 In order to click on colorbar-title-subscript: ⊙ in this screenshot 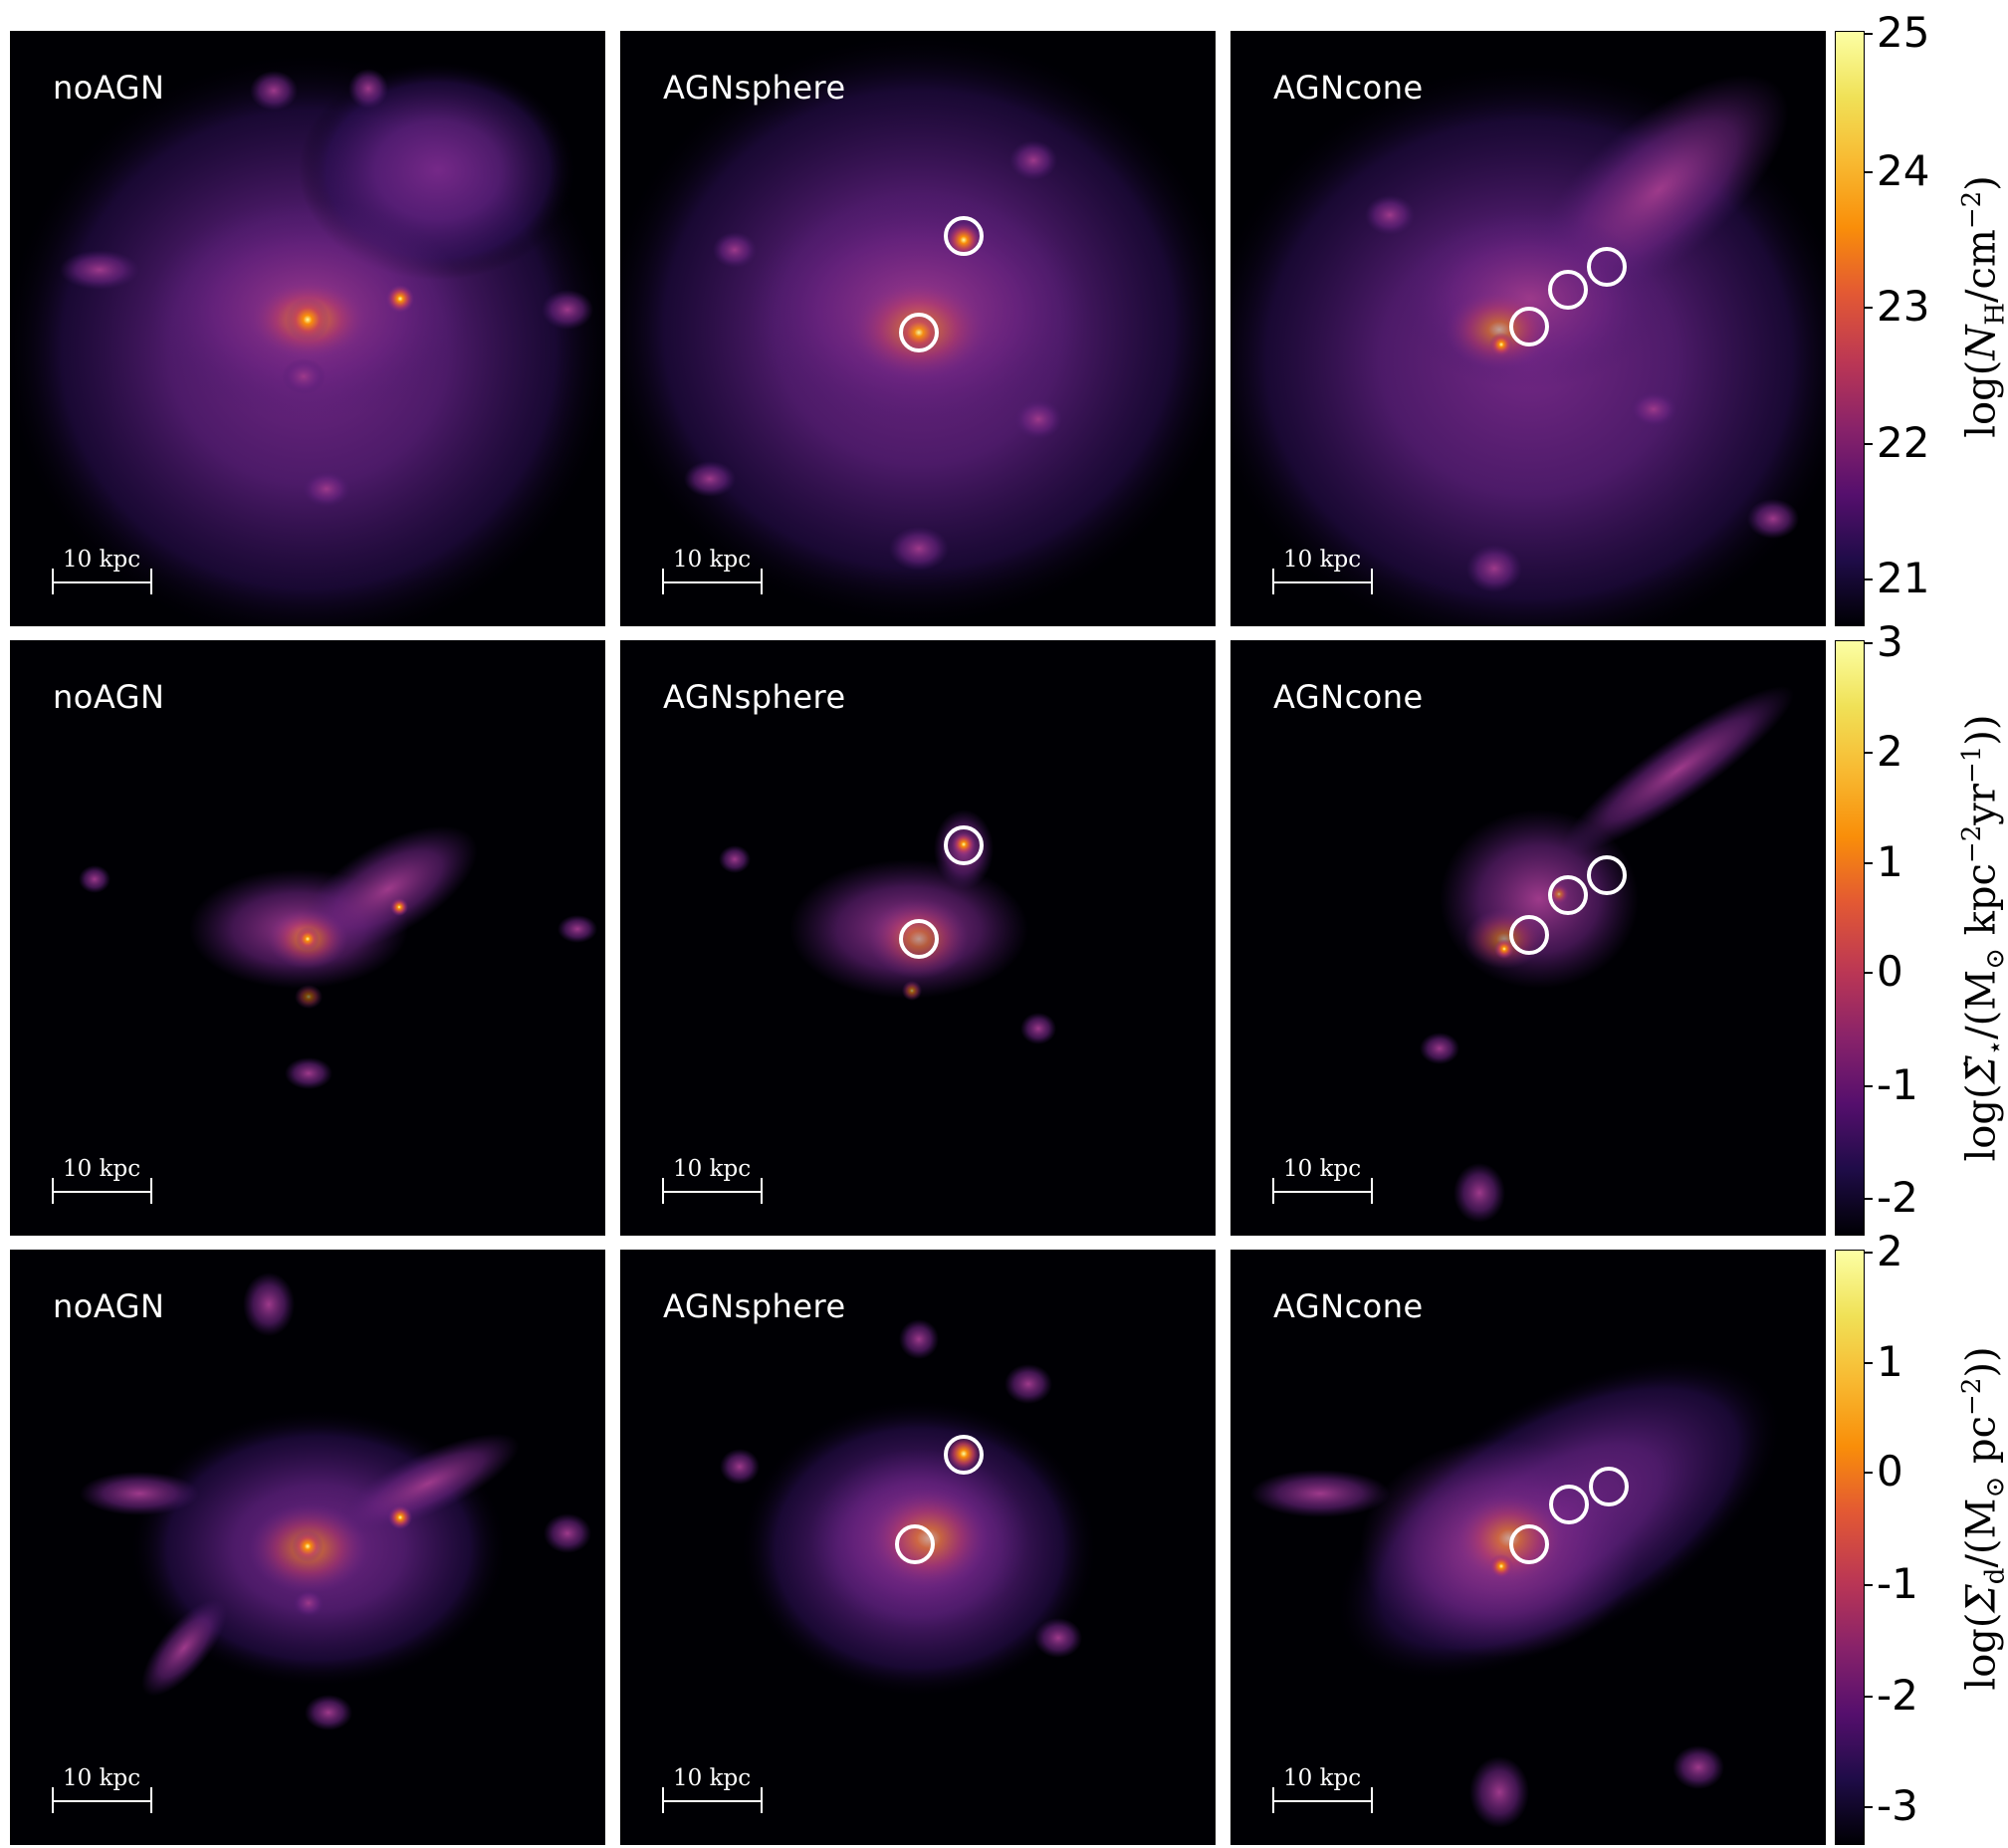, I will do `click(1994, 959)`.